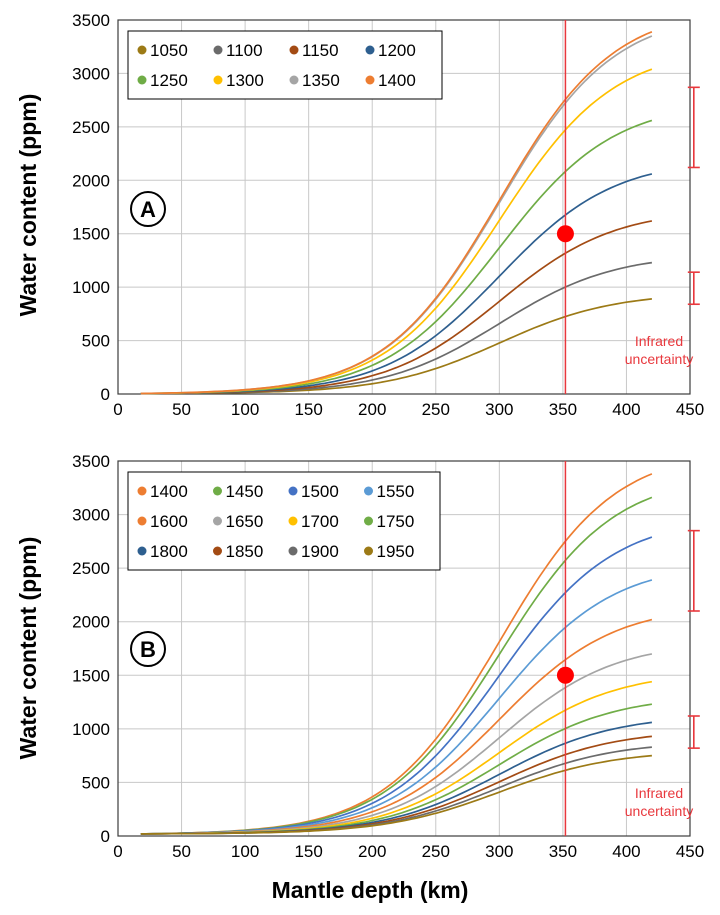 This screenshot has height=915, width=720. I want to click on legend-marker-1900, so click(293, 551).